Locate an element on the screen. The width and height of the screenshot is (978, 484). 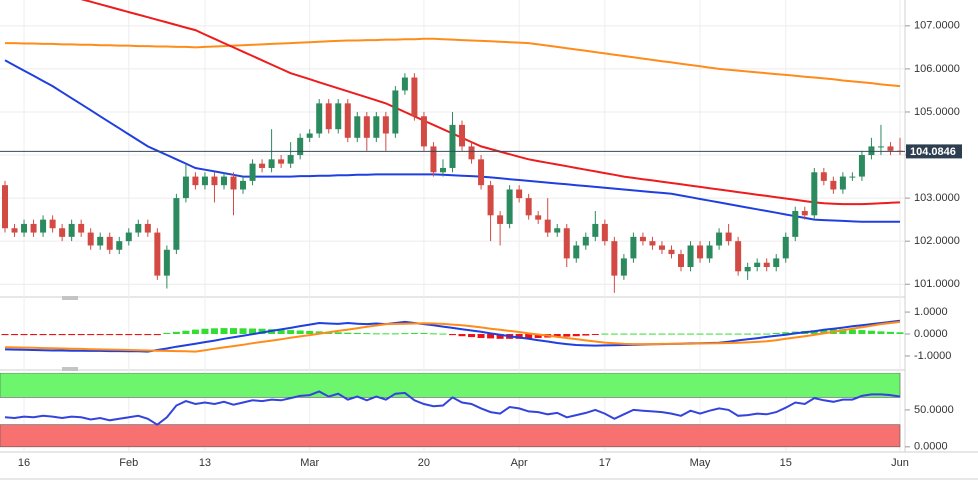
x-tick-label: 17 is located at coordinates (605, 463).